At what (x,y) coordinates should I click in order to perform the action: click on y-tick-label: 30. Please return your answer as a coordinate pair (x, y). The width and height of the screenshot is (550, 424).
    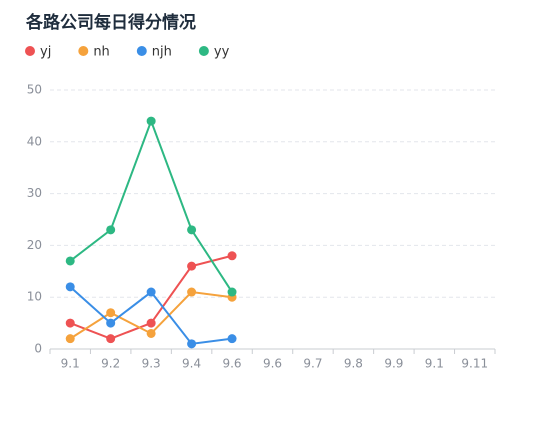
    Looking at the image, I should click on (34, 193).